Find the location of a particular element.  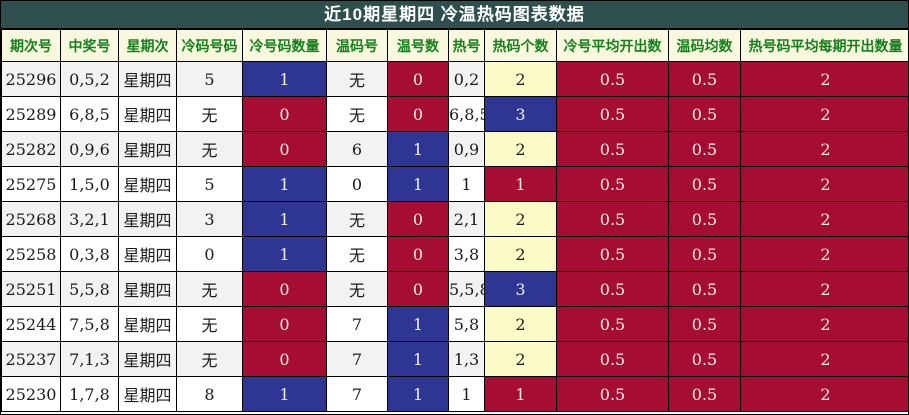

cell-hot-numbers: 5,8 is located at coordinates (466, 324).